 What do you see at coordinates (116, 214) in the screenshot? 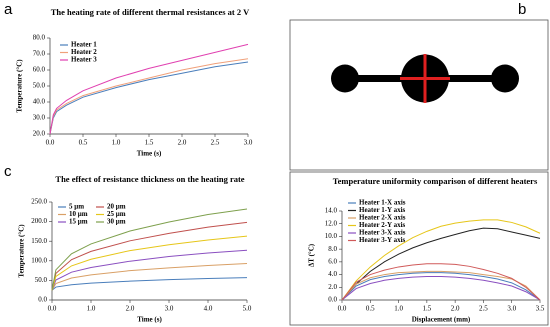
I see `legend-label: 25 μm` at bounding box center [116, 214].